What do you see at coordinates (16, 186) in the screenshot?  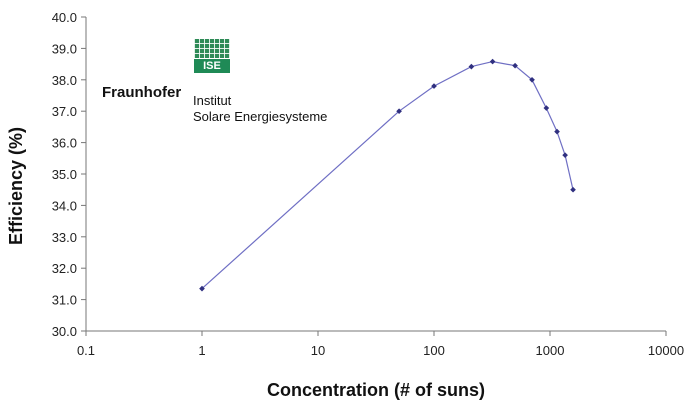 I see `y-axis-title: Efficiency (%)` at bounding box center [16, 186].